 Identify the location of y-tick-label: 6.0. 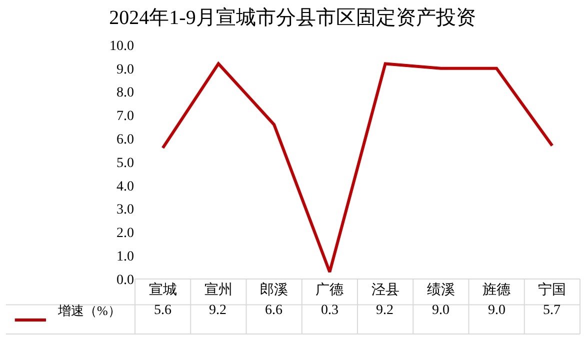
(125, 140).